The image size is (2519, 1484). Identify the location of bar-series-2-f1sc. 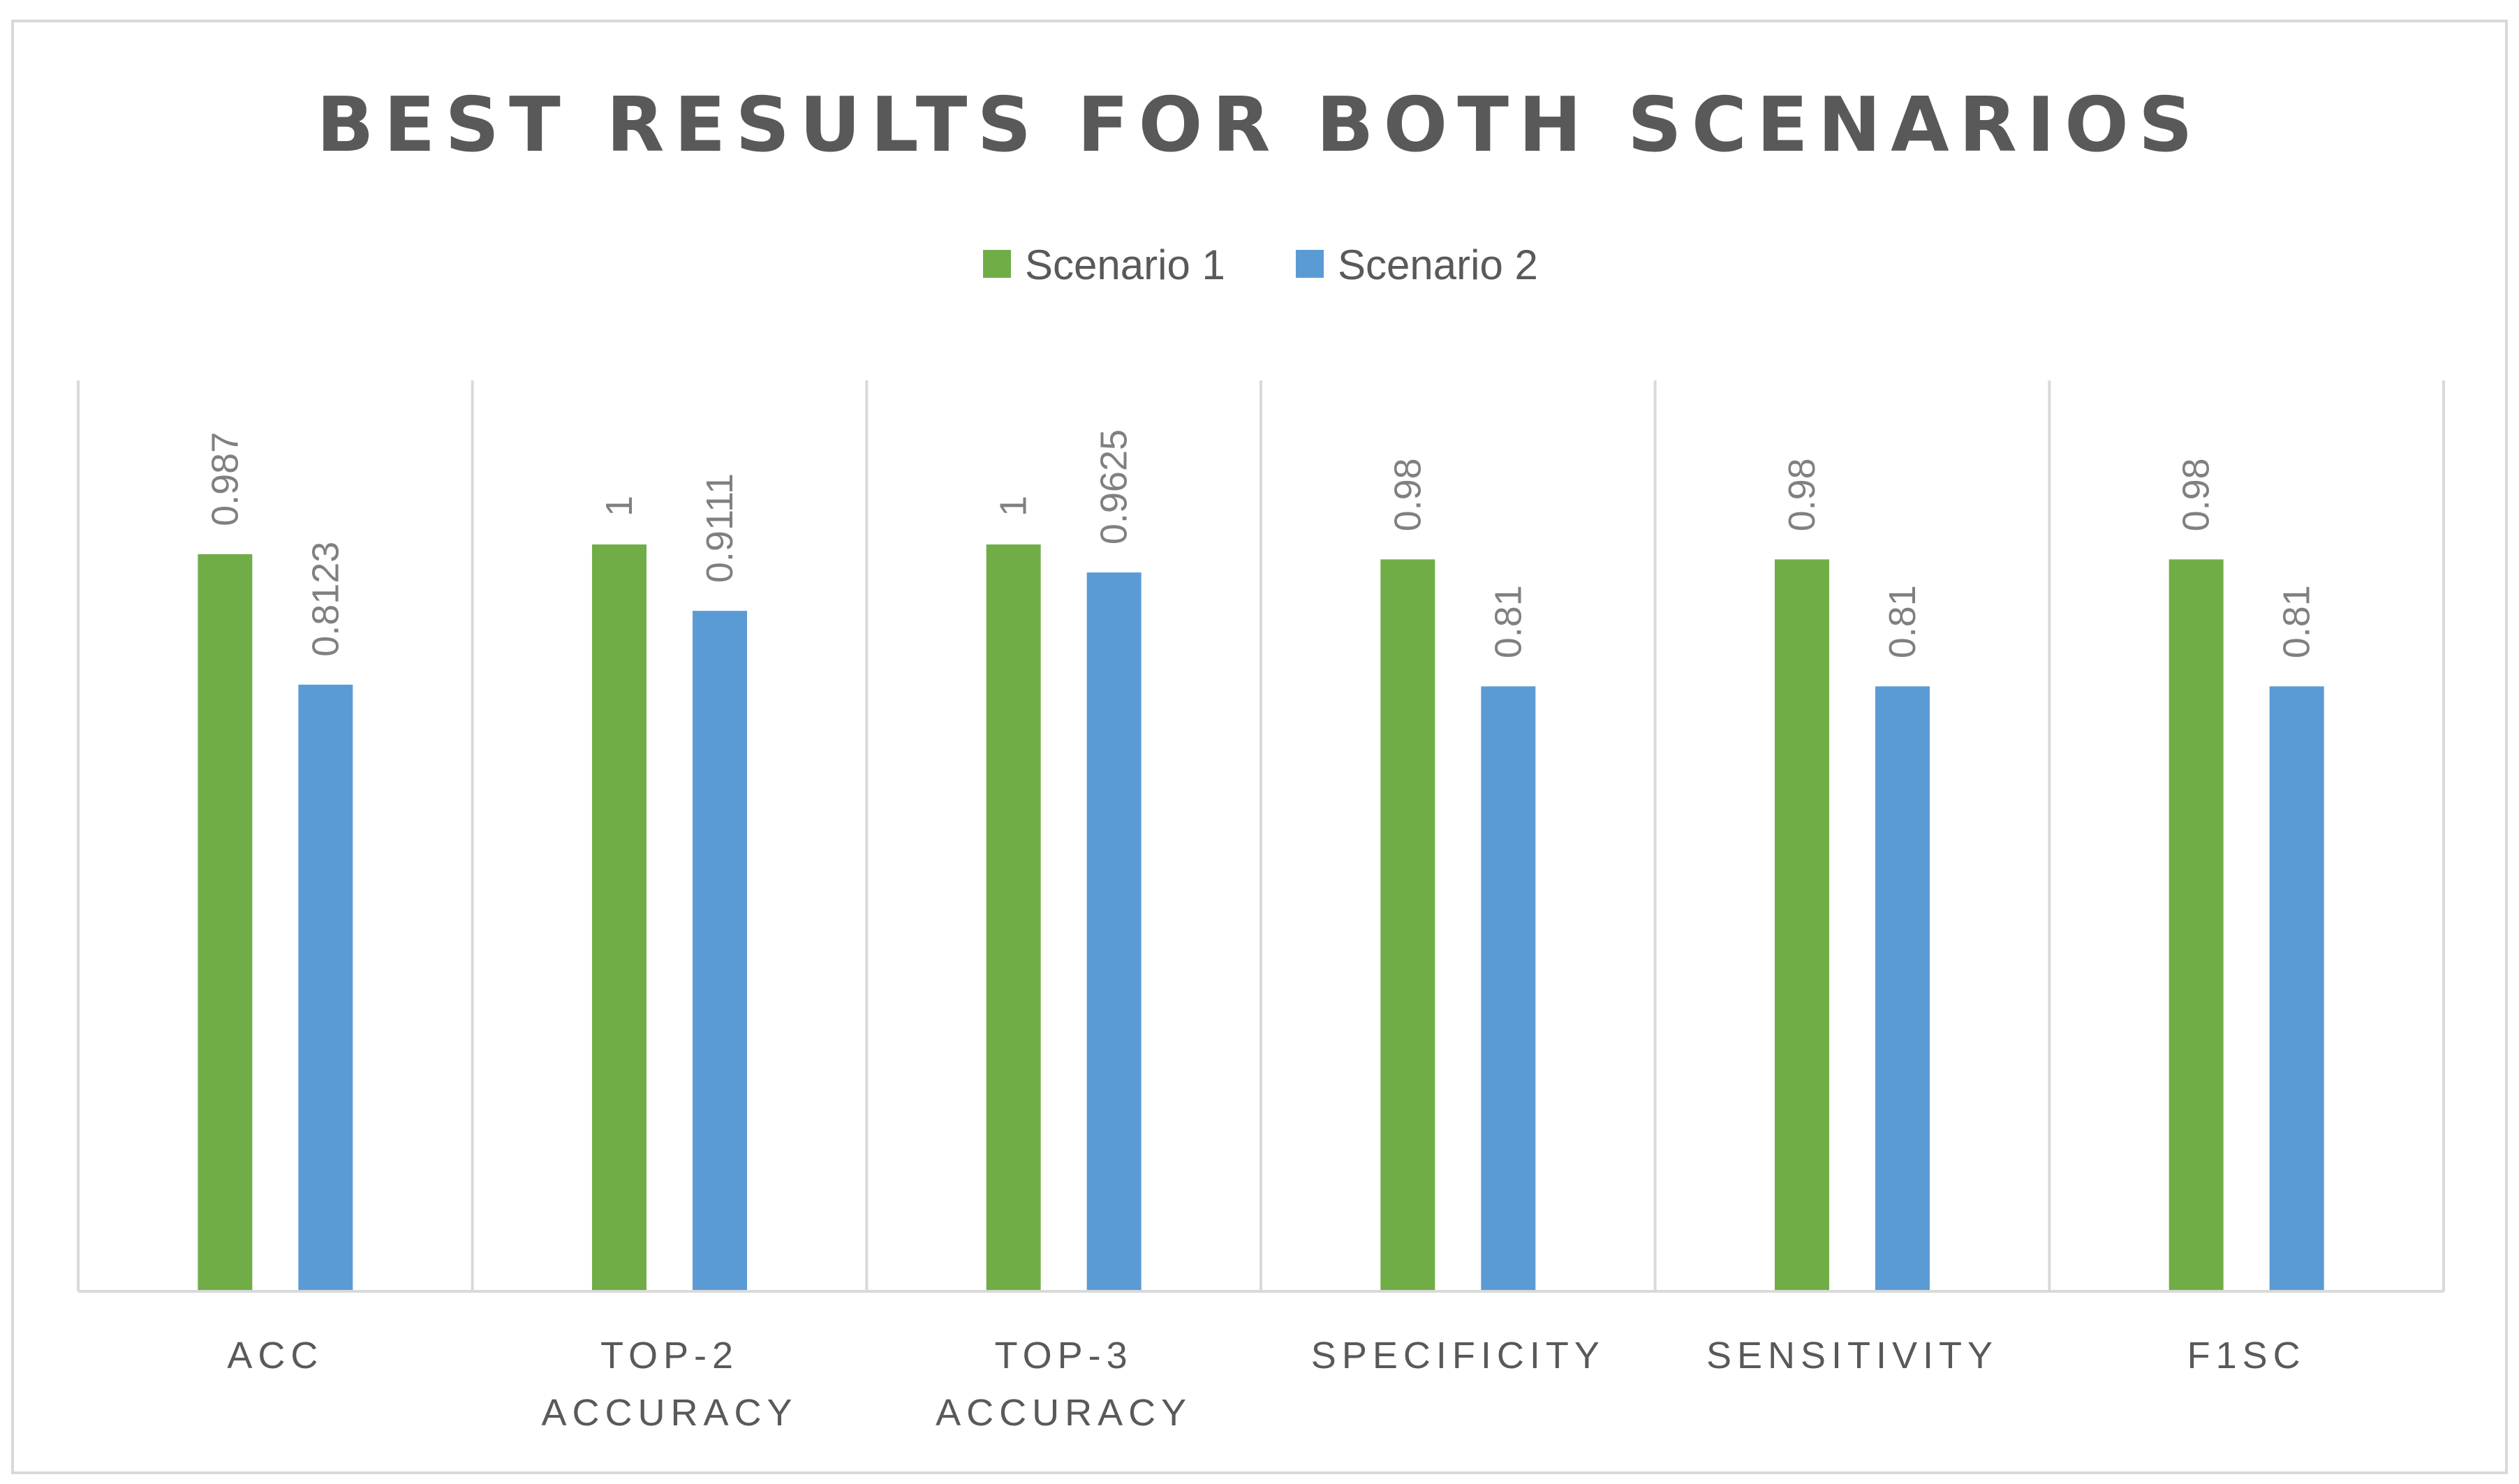
(2296, 988).